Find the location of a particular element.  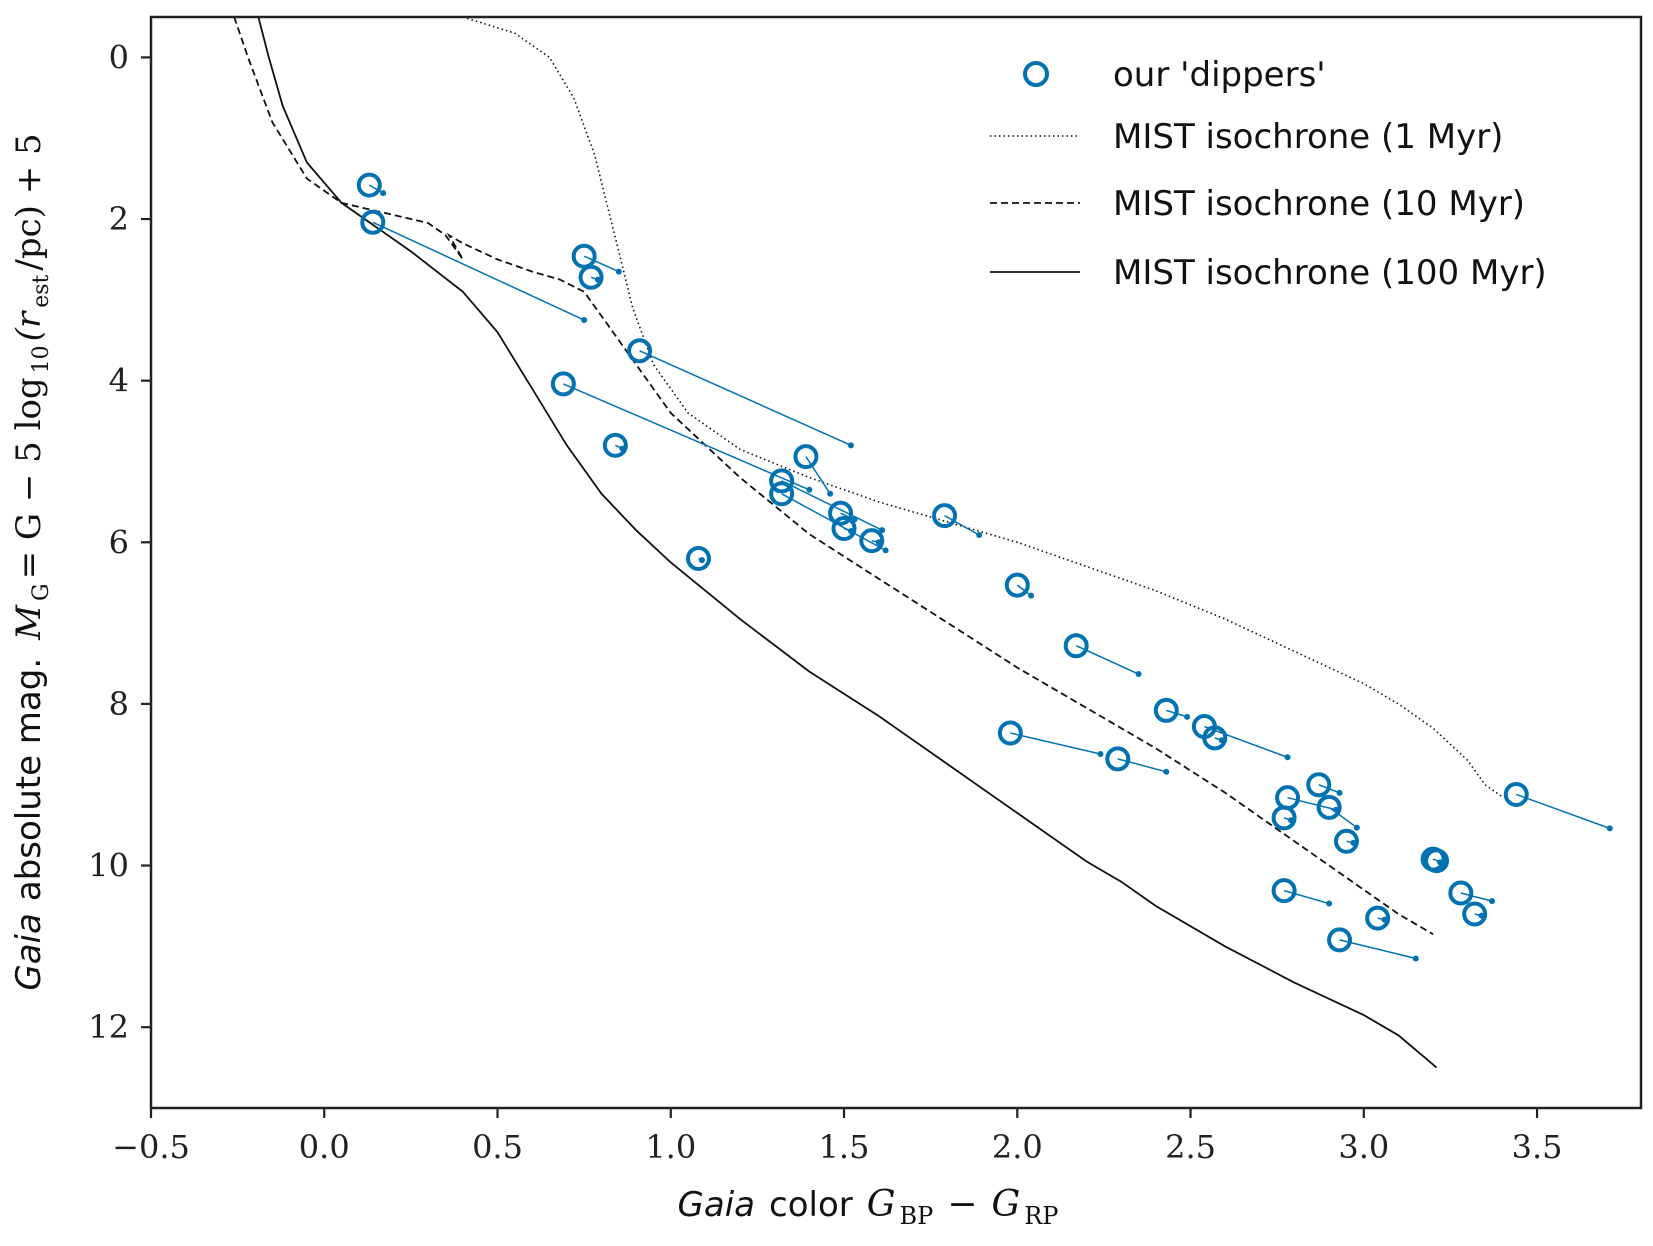

y-tick-label: 8 is located at coordinates (119, 704).